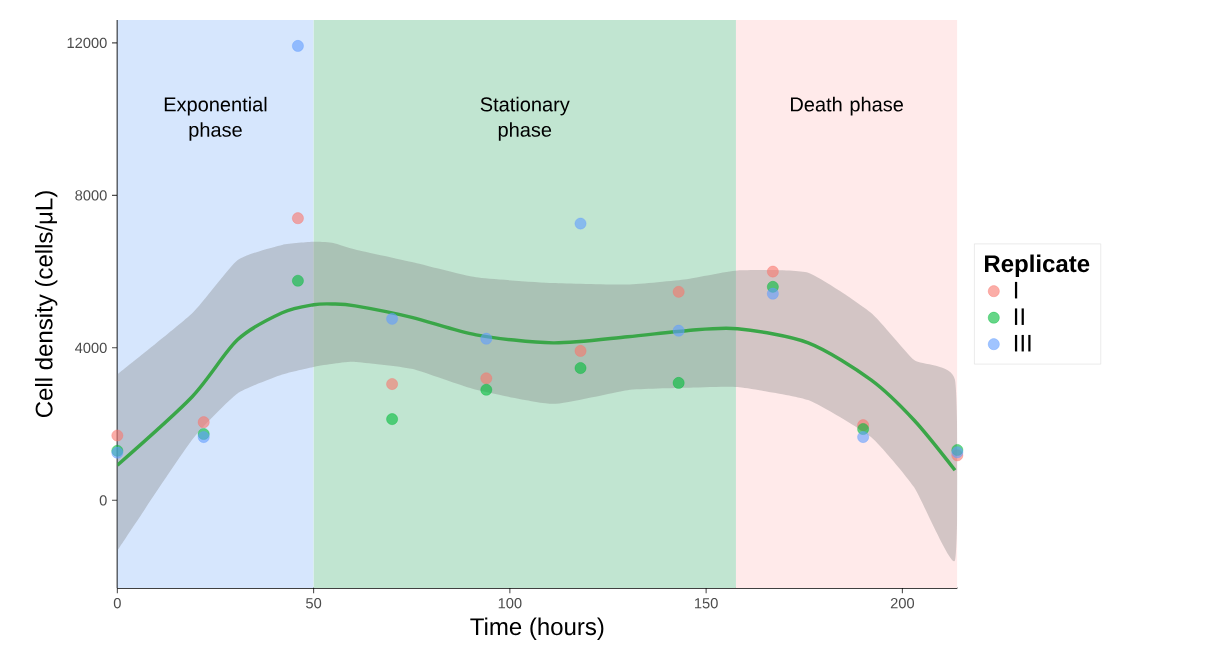  What do you see at coordinates (510, 603) in the screenshot?
I see `x-tick-label: 100` at bounding box center [510, 603].